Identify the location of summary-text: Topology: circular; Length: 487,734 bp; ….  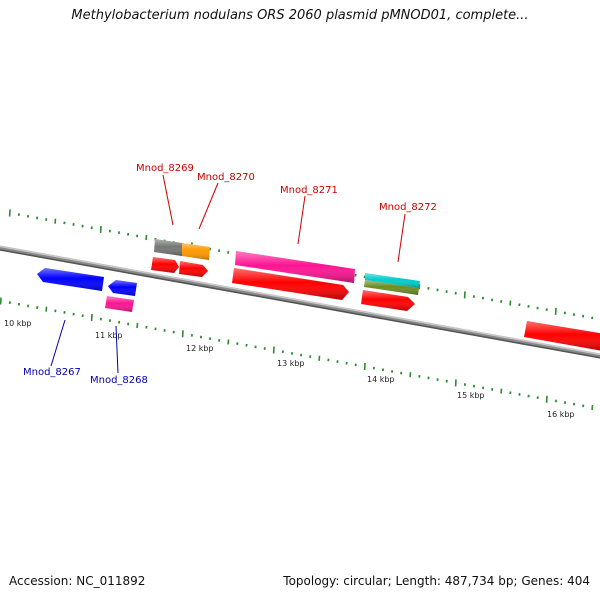
(436, 581).